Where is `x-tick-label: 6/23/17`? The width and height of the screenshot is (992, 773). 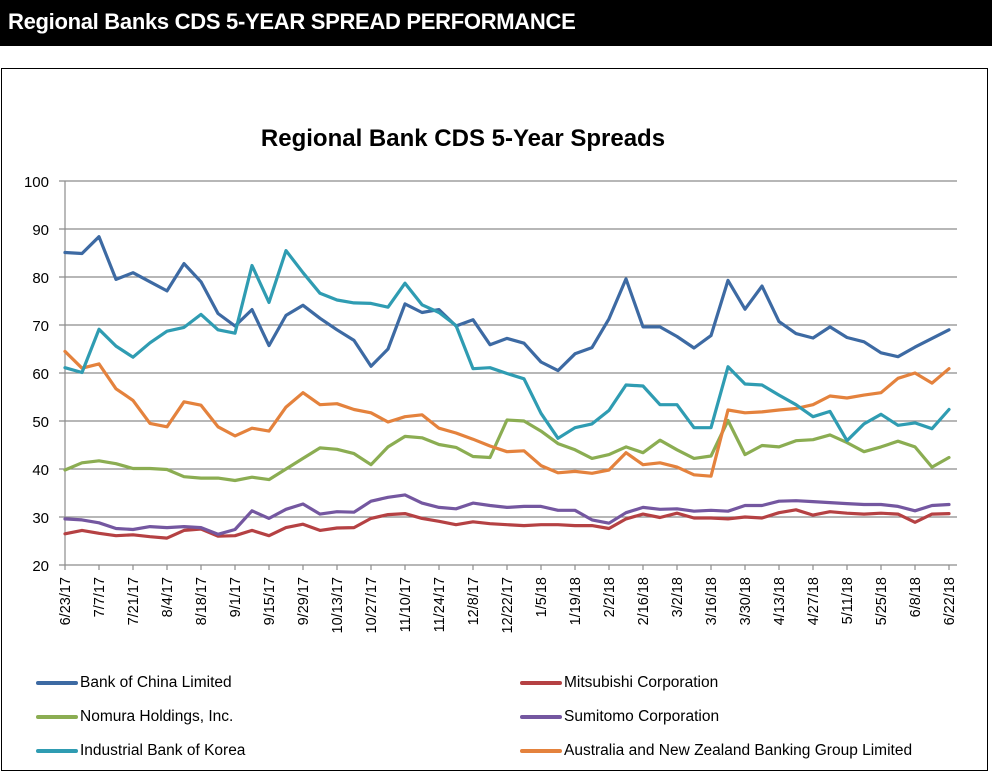 x-tick-label: 6/23/17 is located at coordinates (66, 601).